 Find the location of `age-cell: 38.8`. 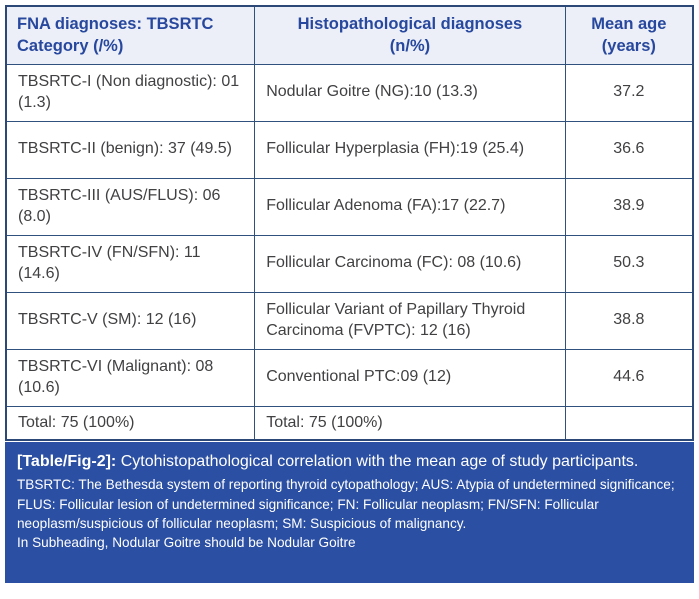

age-cell: 38.8 is located at coordinates (629, 320).